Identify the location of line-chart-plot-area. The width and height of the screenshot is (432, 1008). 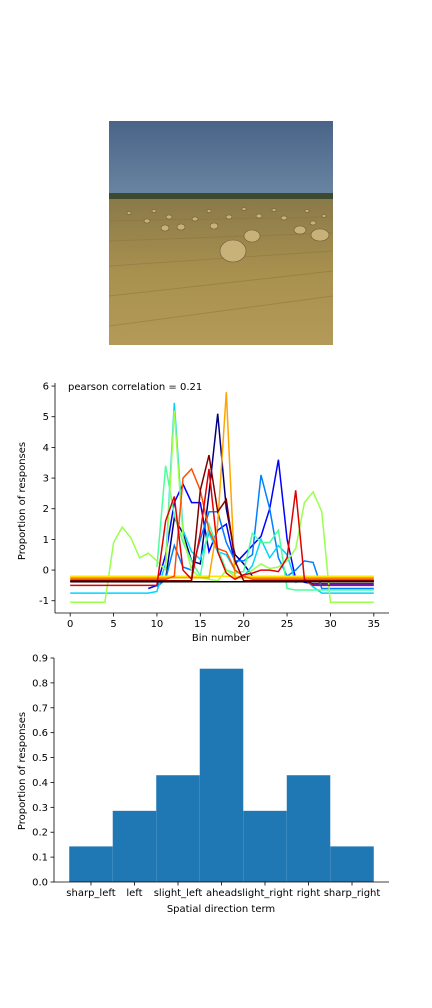
(222, 498).